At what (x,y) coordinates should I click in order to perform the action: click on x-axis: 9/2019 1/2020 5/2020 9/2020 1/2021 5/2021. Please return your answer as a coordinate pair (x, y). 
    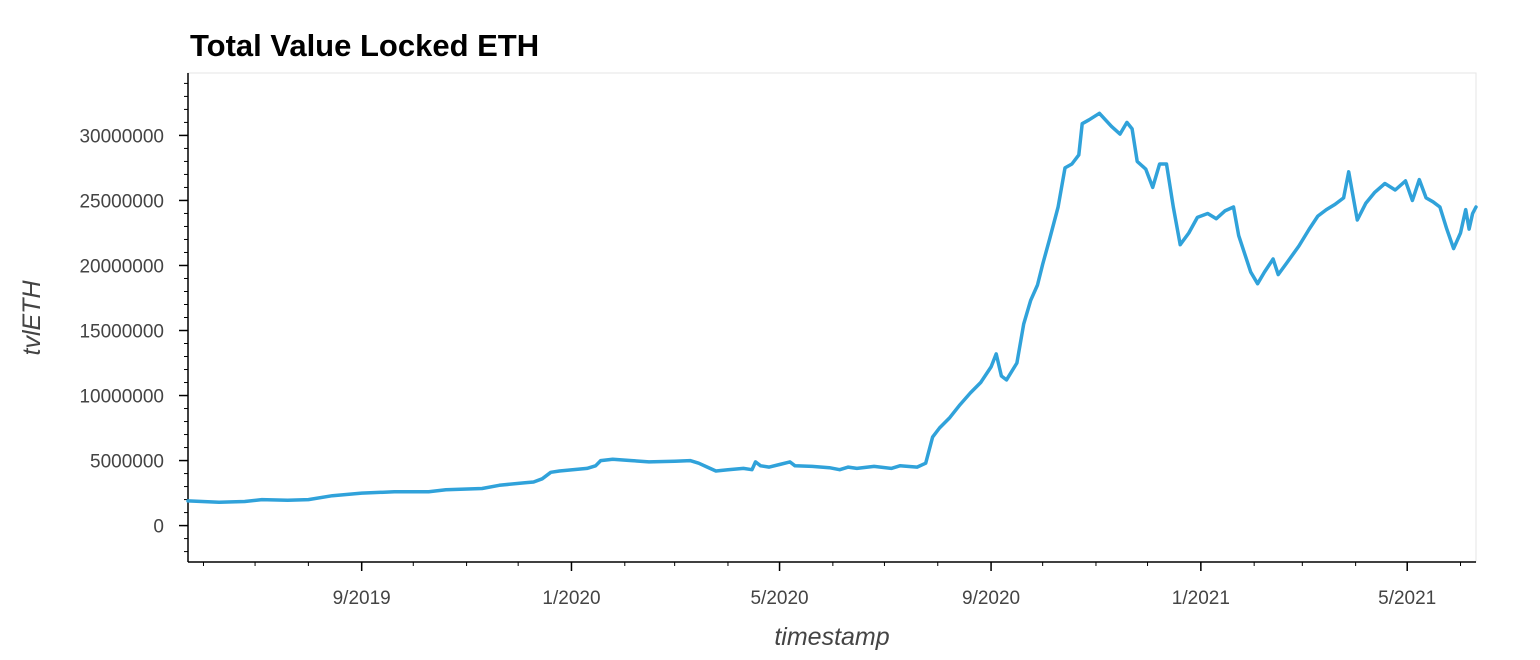
    Looking at the image, I should click on (832, 585).